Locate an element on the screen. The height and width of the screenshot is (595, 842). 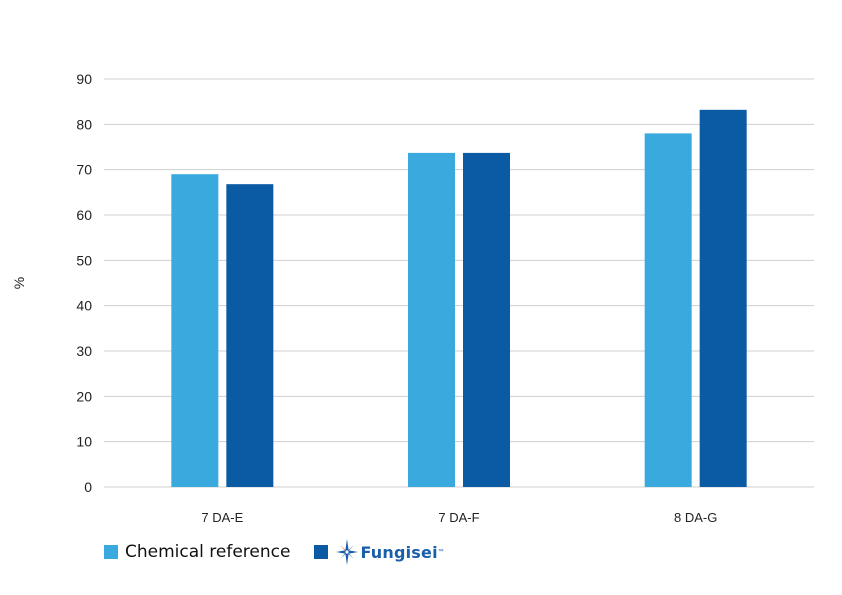
y-tick-label: 70 is located at coordinates (84, 170).